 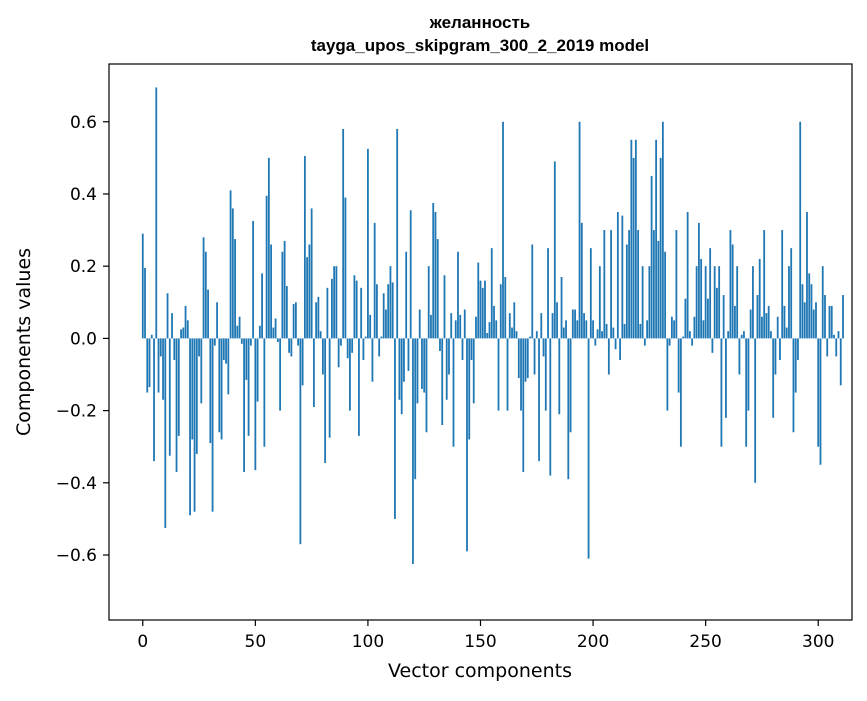 I want to click on y-tick-label: 0.4, so click(x=83, y=195).